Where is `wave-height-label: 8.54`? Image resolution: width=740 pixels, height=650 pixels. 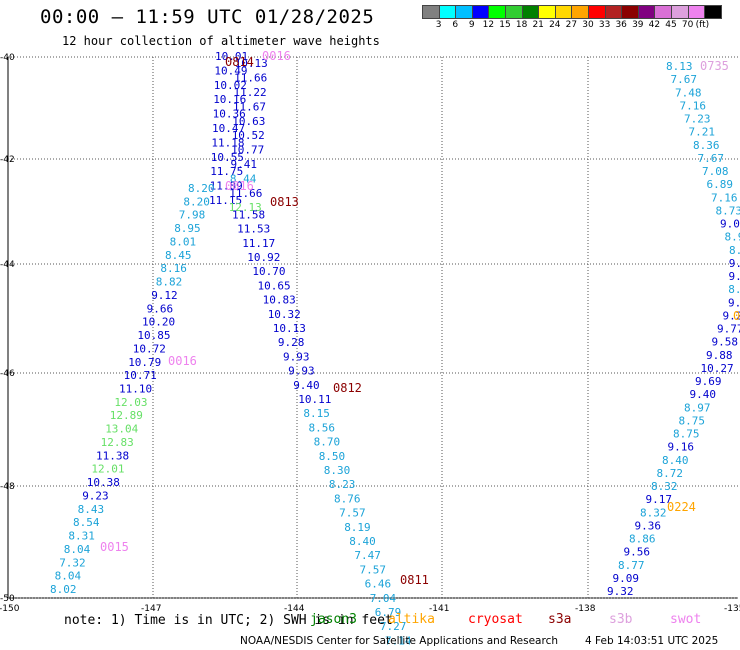
wave-height-label: 8.54 is located at coordinates (86, 522).